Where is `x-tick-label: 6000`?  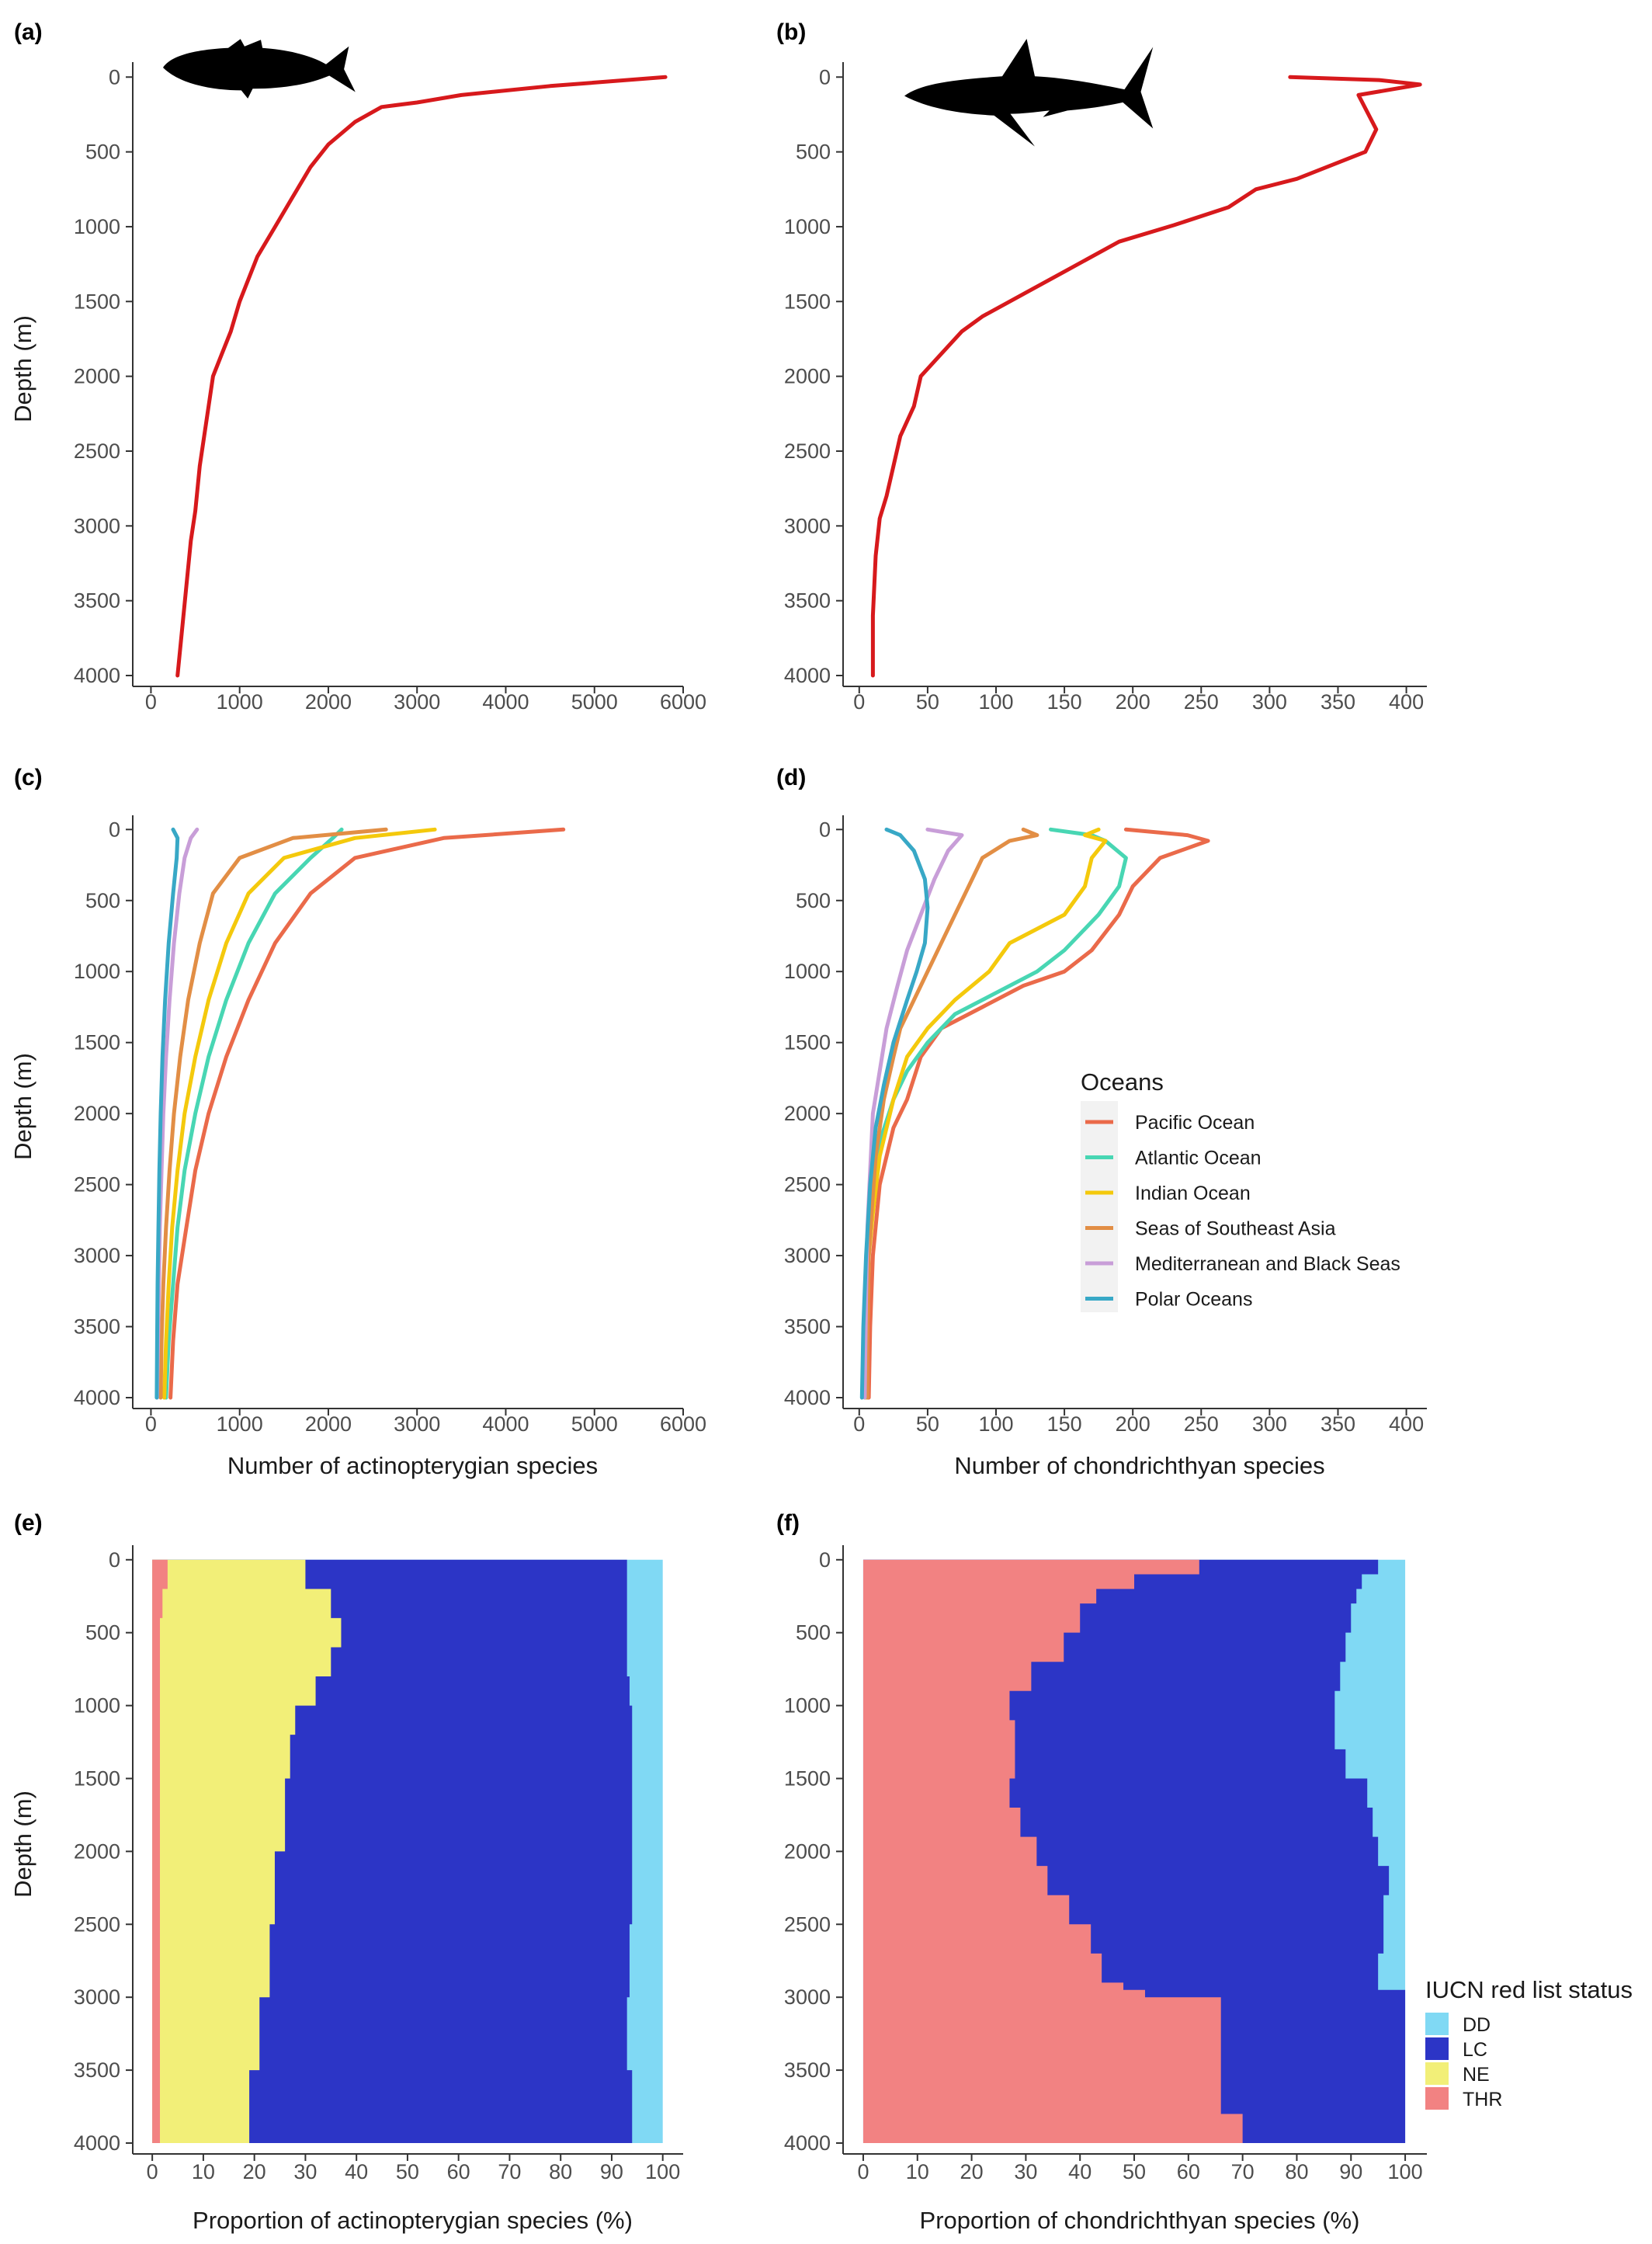
x-tick-label: 6000 is located at coordinates (683, 1424).